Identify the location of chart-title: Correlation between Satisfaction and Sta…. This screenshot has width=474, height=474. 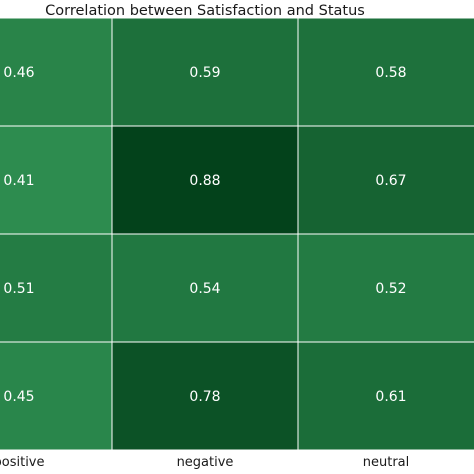
(205, 11).